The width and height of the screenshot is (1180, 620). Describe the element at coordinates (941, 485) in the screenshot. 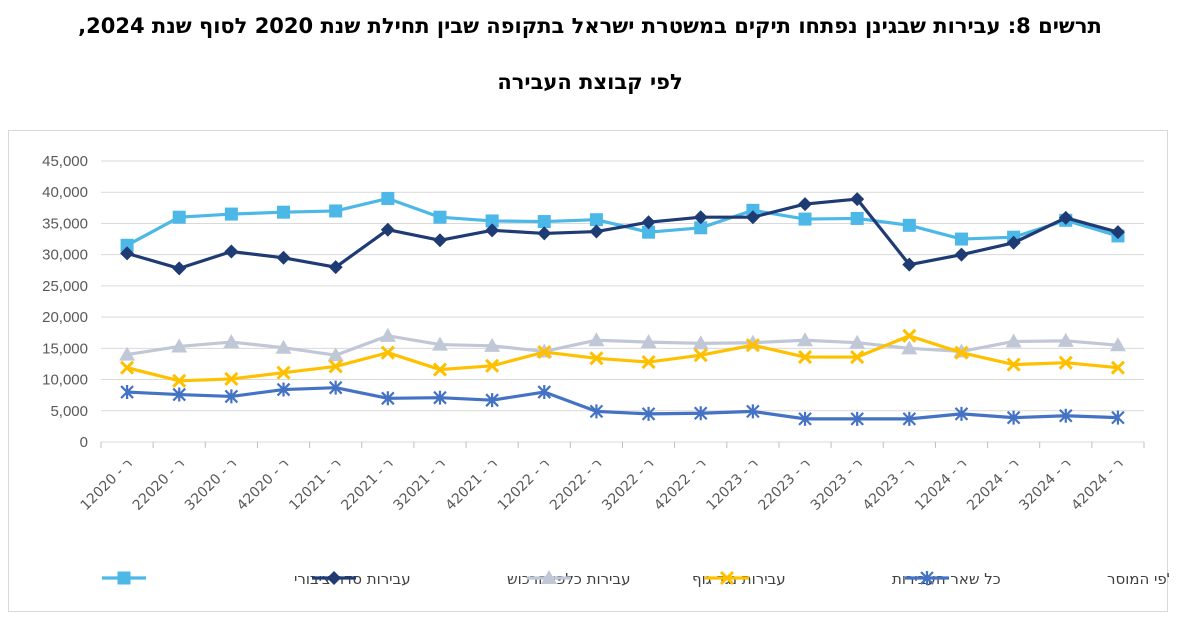

I see `x-tick-label: 1ר - 2024` at that location.